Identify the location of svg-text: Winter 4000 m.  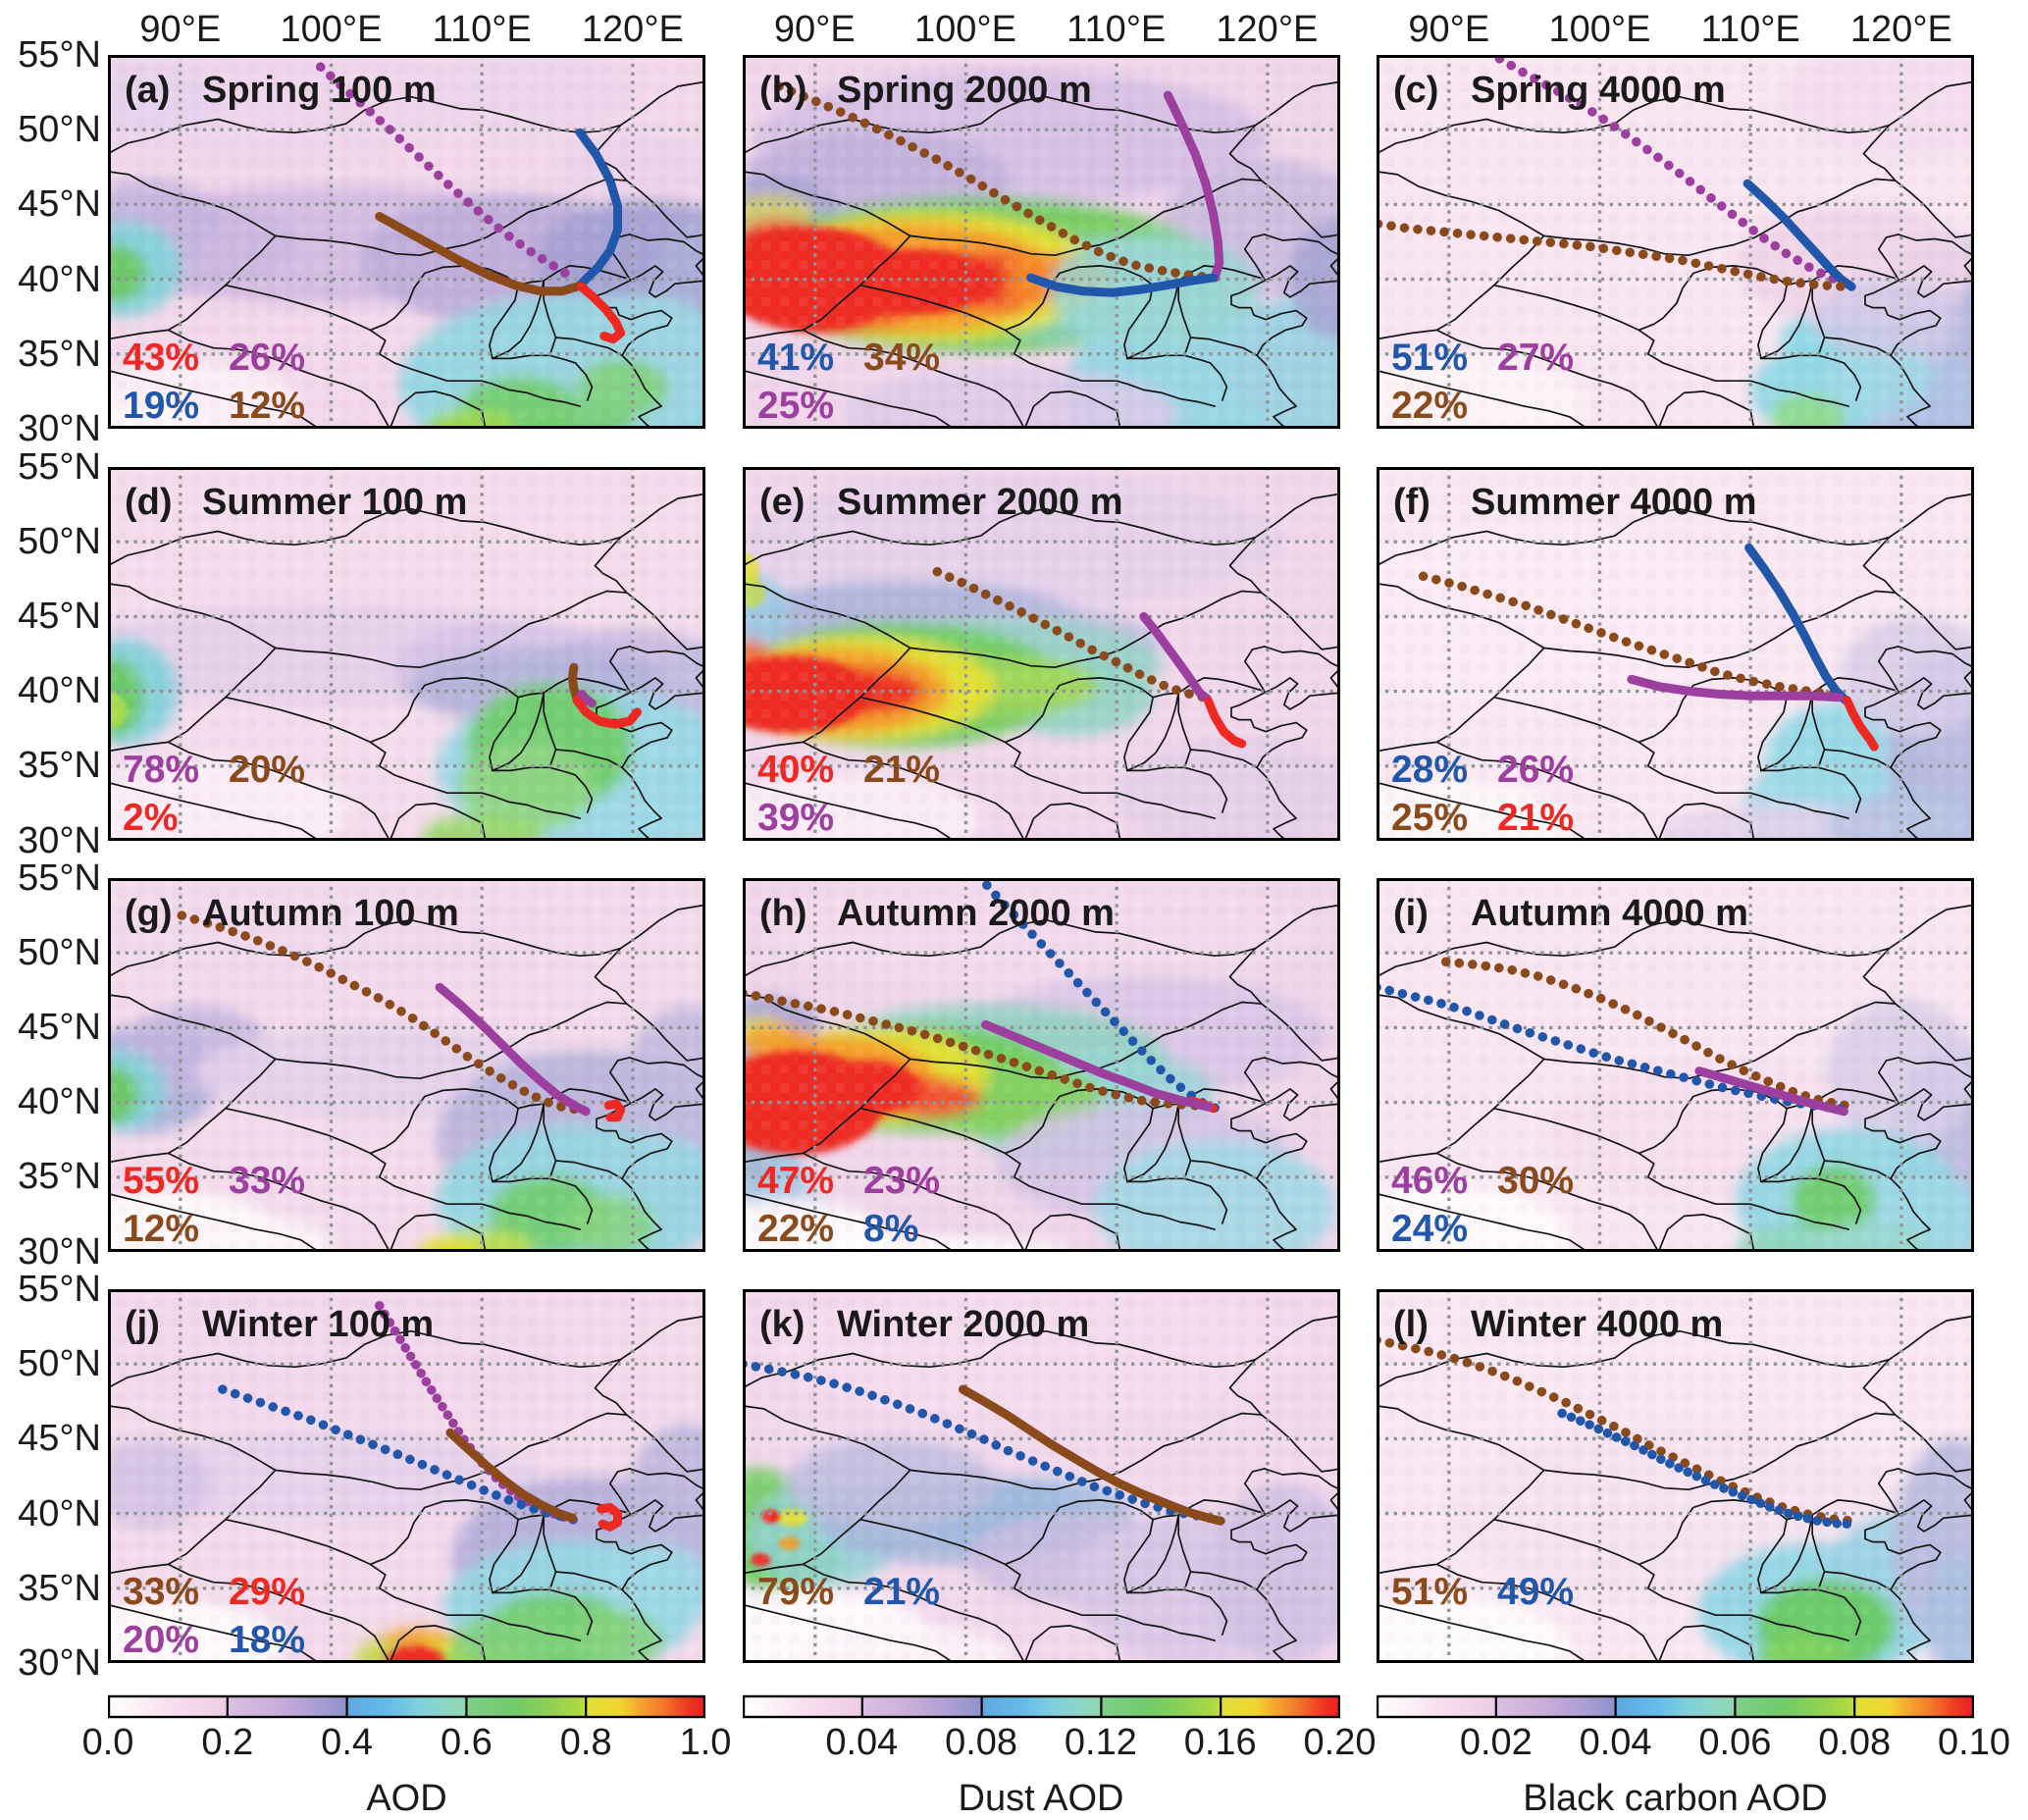
(1597, 1324).